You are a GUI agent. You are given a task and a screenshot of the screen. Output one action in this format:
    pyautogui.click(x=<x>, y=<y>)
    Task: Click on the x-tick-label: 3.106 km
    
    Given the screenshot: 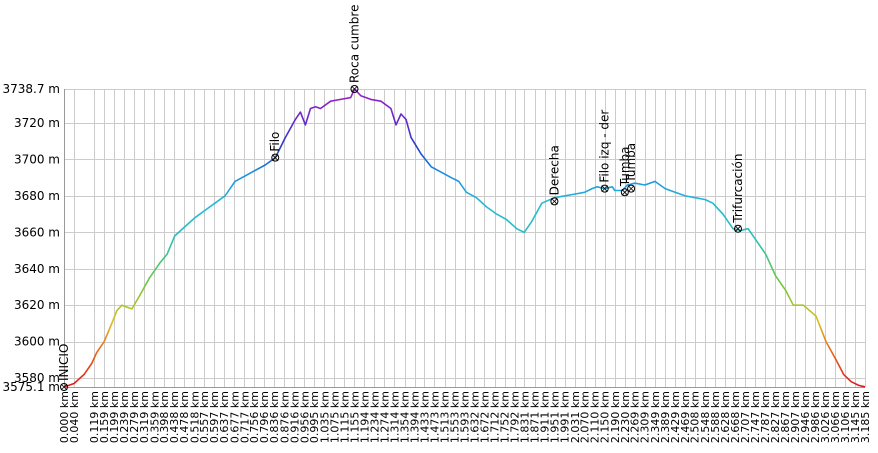 What is the action you would take?
    pyautogui.click(x=845, y=417)
    